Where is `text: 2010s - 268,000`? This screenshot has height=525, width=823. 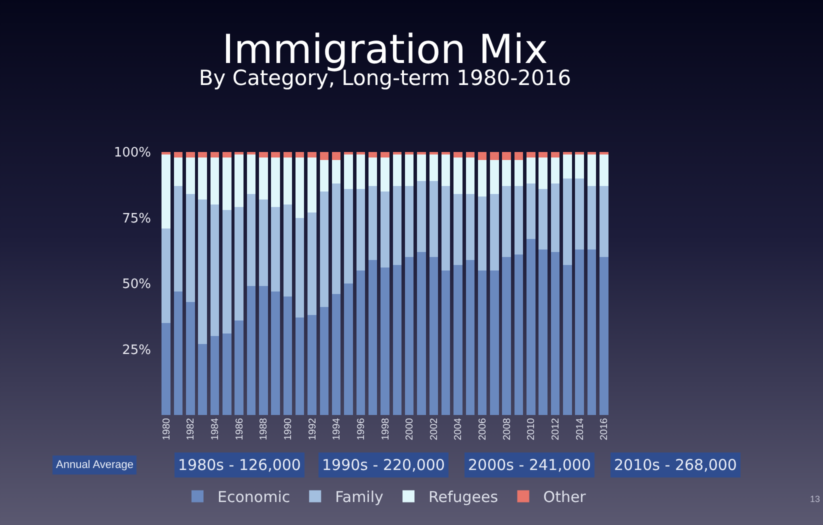 text: 2010s - 268,000 is located at coordinates (675, 465).